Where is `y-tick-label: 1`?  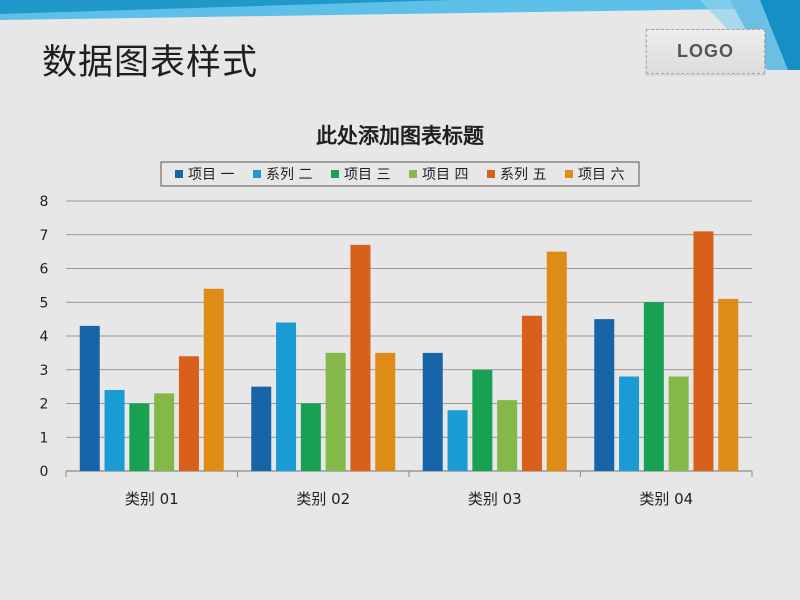
y-tick-label: 1 is located at coordinates (44, 438).